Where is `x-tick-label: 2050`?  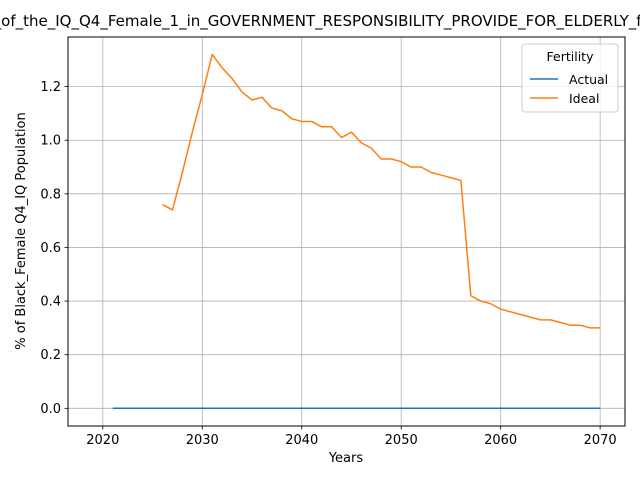 x-tick-label: 2050 is located at coordinates (401, 440).